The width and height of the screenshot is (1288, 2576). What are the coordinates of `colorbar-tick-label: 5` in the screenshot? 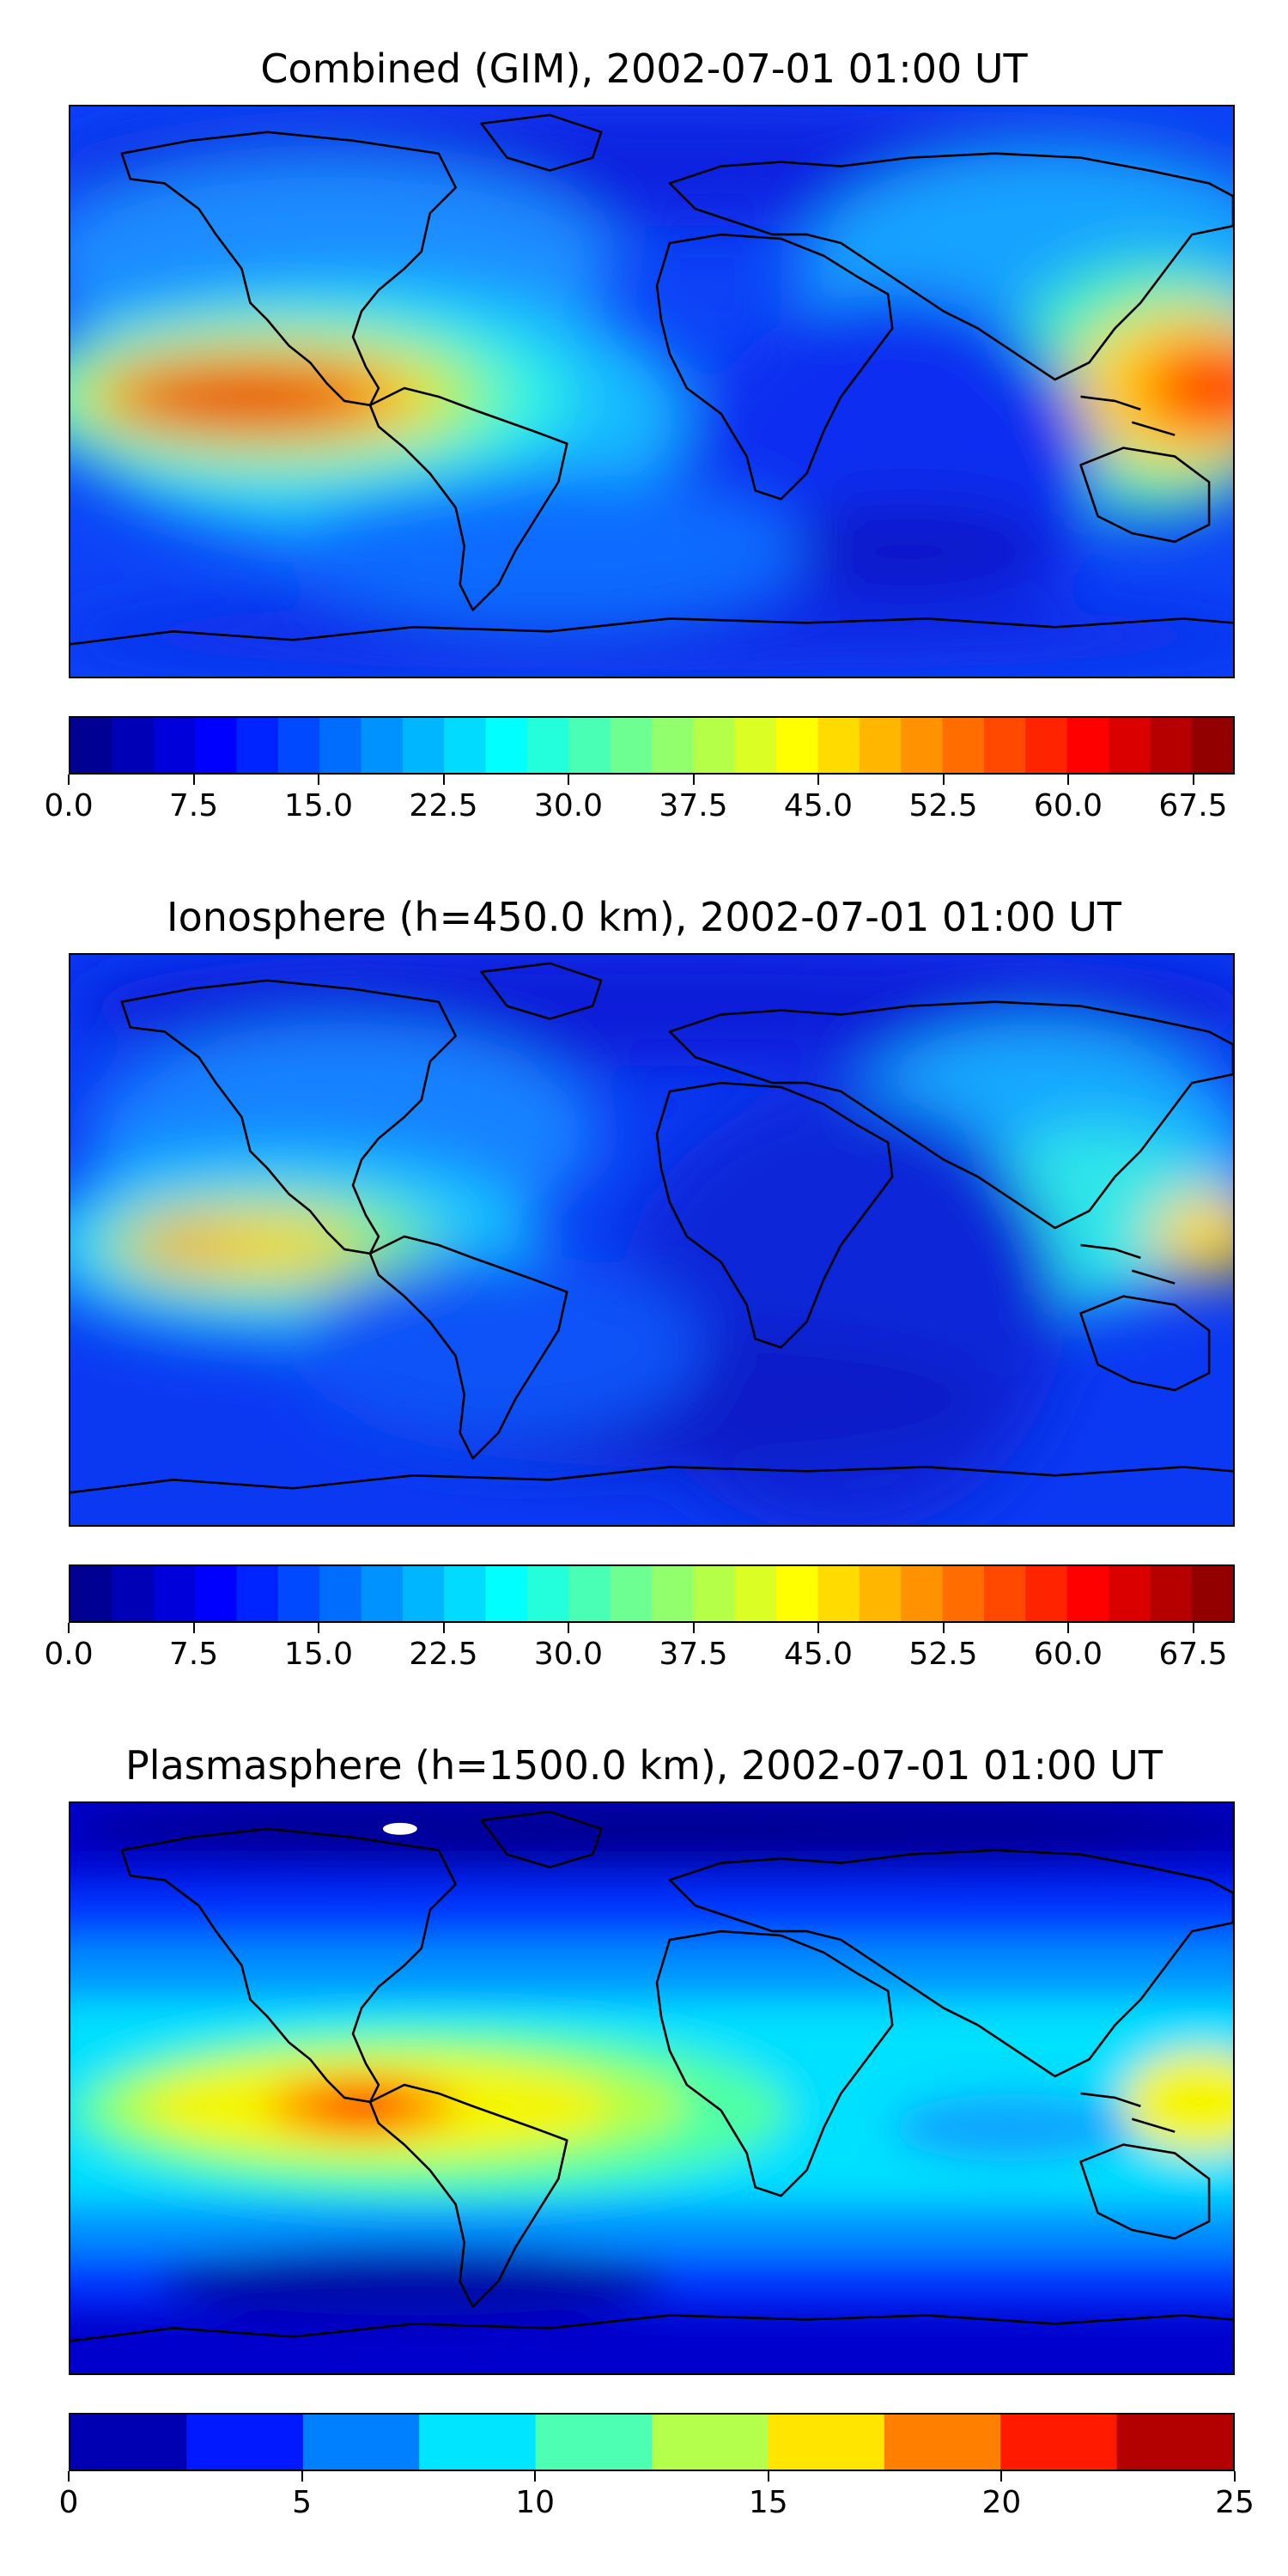 It's located at (302, 2502).